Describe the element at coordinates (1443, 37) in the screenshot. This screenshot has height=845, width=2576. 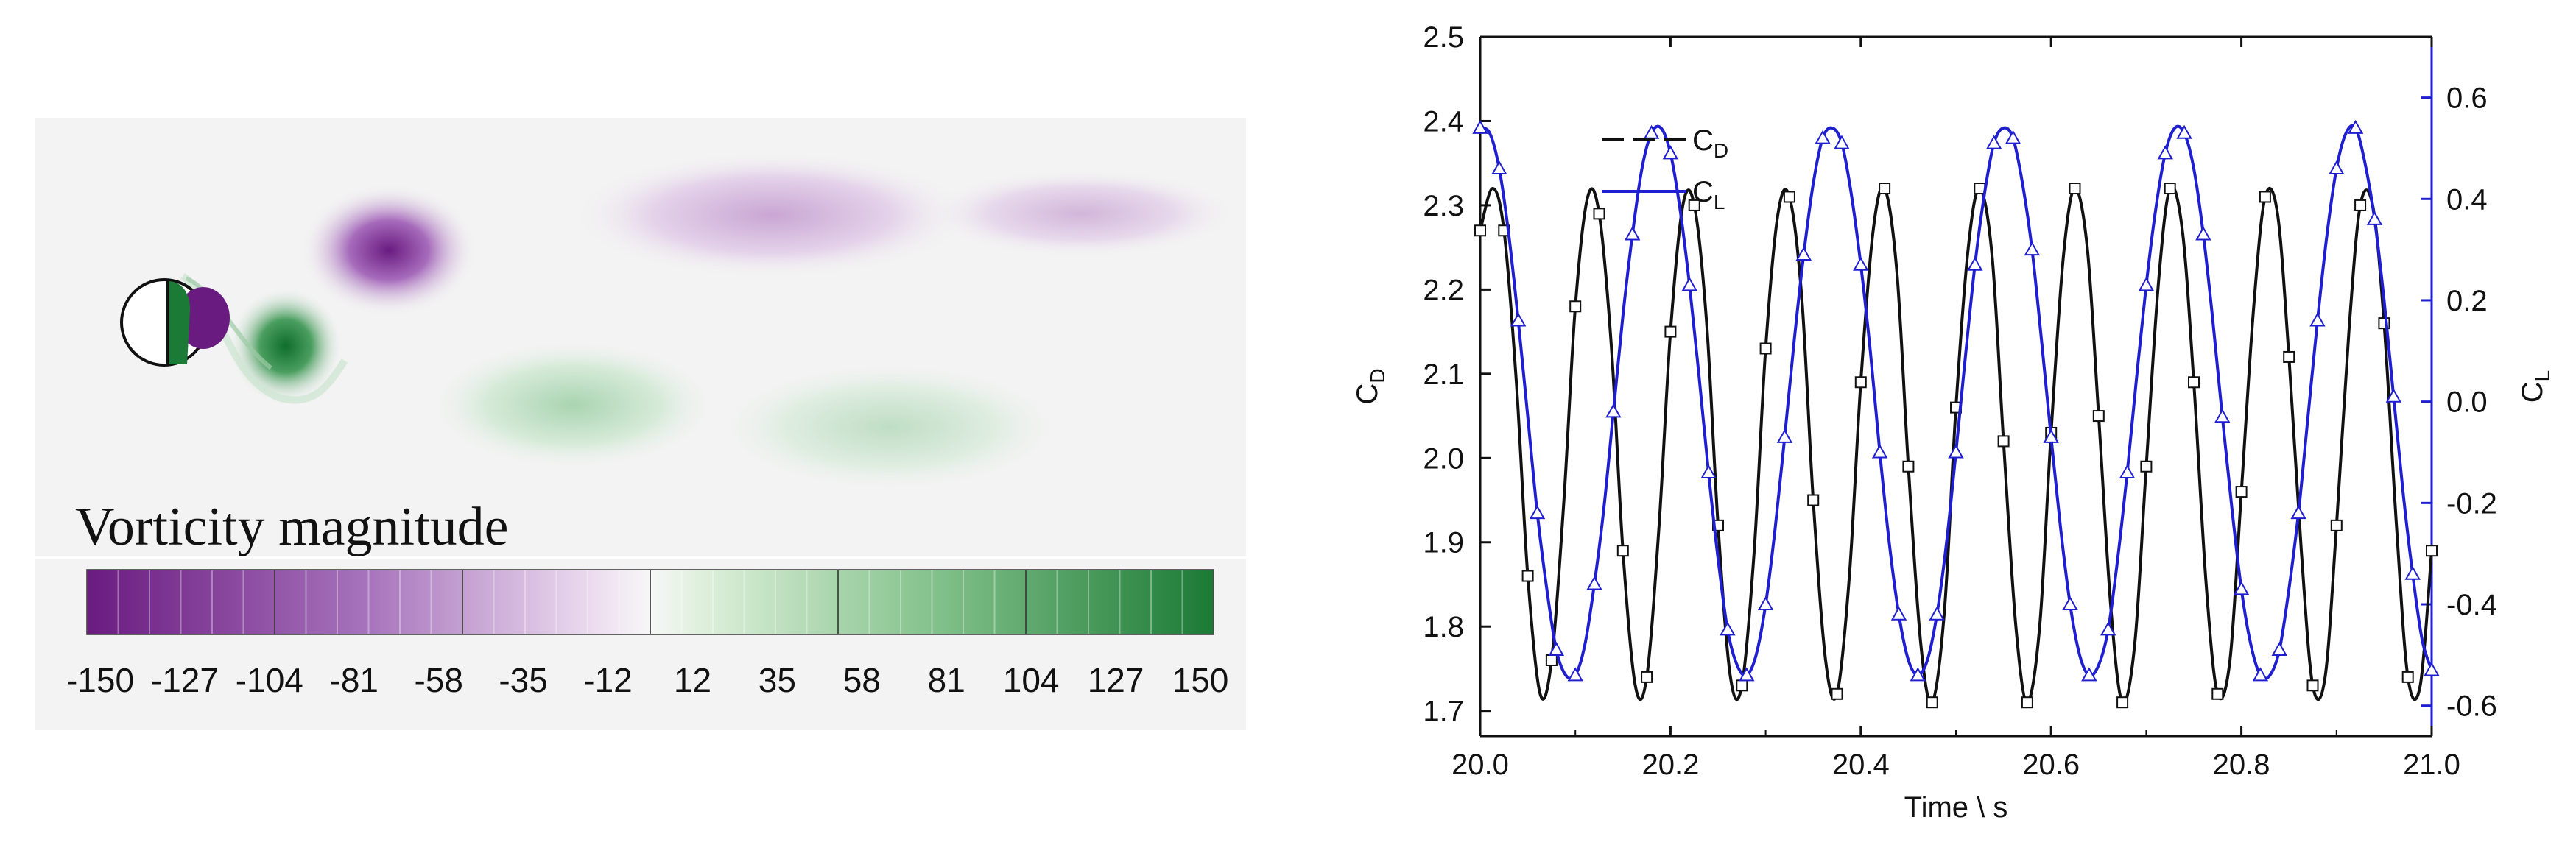
I see `y-left-tick-label: 2.5` at that location.